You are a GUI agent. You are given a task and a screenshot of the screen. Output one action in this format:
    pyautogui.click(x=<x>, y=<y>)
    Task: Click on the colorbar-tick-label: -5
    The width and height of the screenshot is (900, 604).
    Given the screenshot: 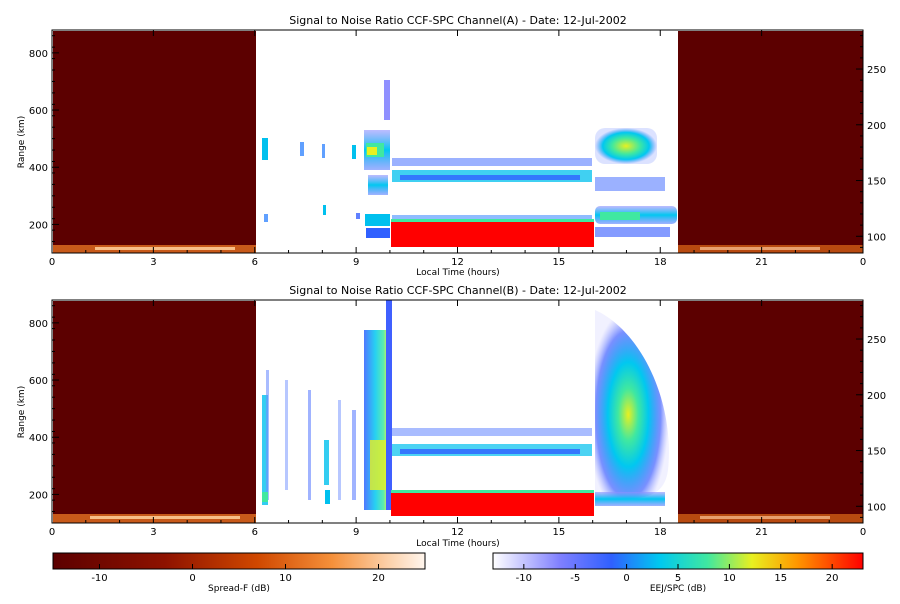 What is the action you would take?
    pyautogui.click(x=575, y=578)
    